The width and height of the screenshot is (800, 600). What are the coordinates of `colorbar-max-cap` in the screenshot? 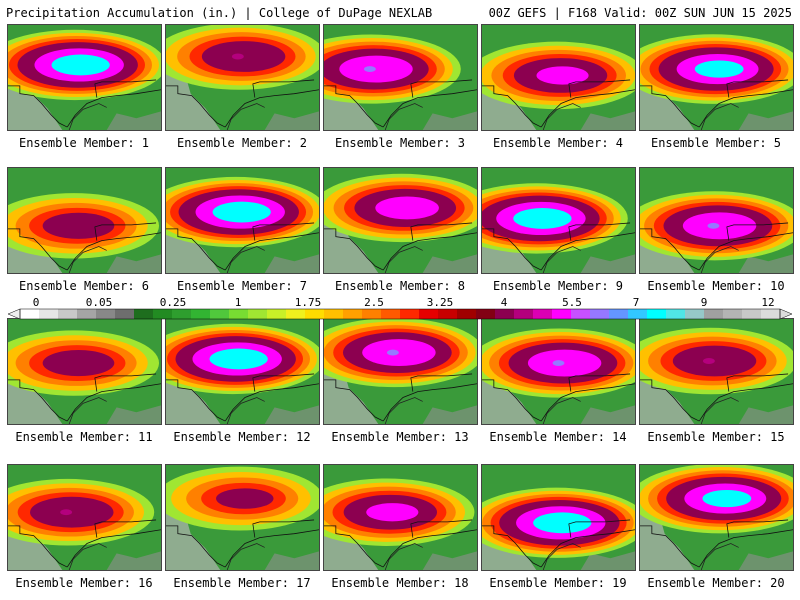 It's located at (786, 314).